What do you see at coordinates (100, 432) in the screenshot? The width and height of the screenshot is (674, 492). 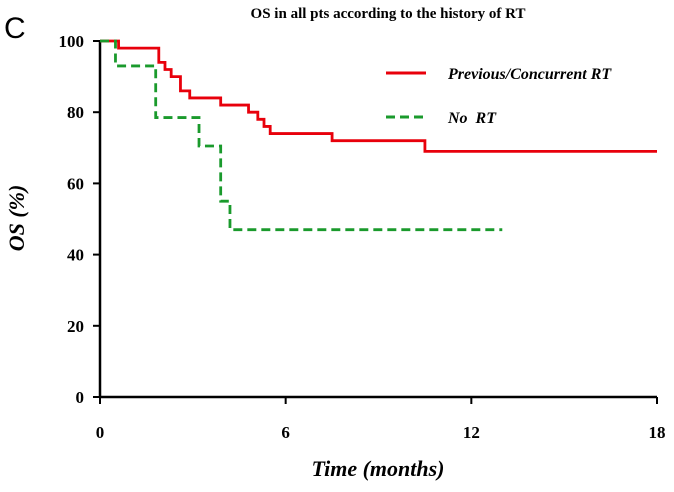 I see `x-tick-label: 0` at bounding box center [100, 432].